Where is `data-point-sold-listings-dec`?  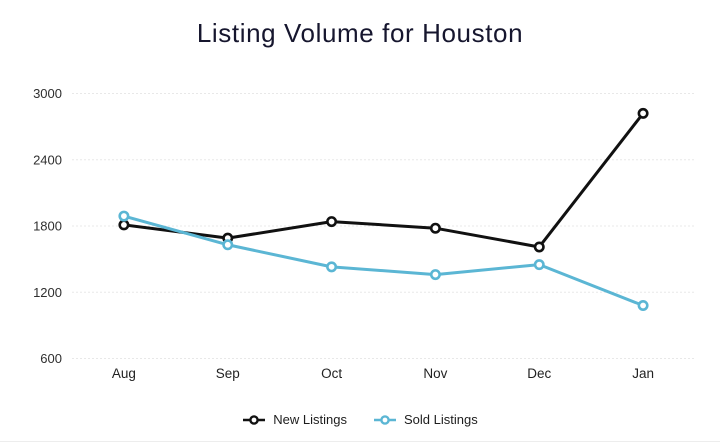
data-point-sold-listings-dec is located at coordinates (539, 265).